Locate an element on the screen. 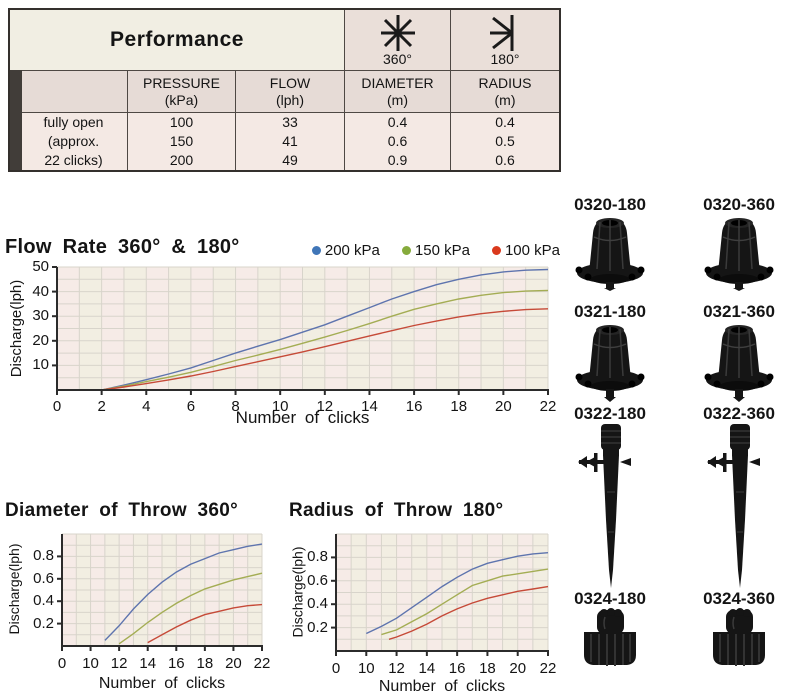  radius-value: 0.5 is located at coordinates (505, 141).